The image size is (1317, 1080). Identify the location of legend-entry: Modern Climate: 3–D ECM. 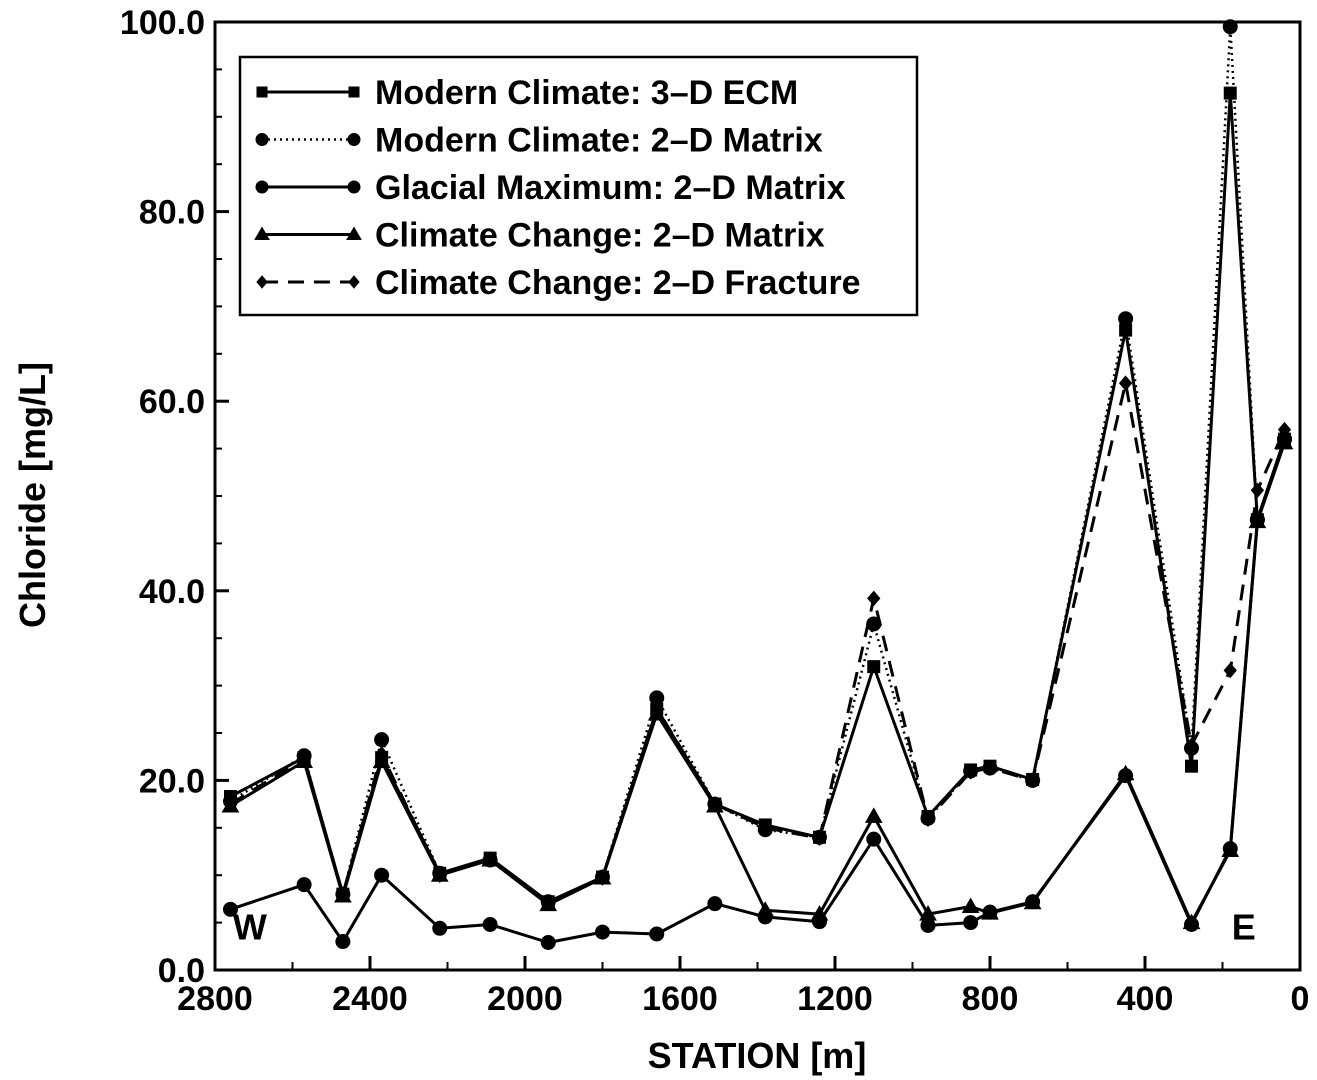
(527, 93).